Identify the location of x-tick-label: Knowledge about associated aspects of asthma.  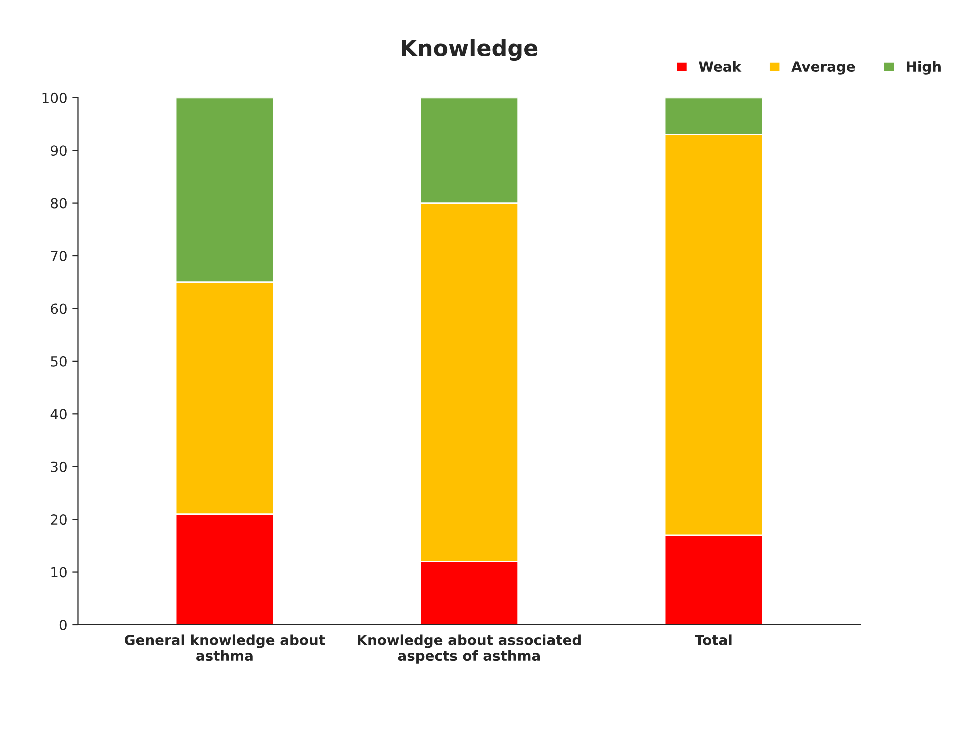
(469, 649).